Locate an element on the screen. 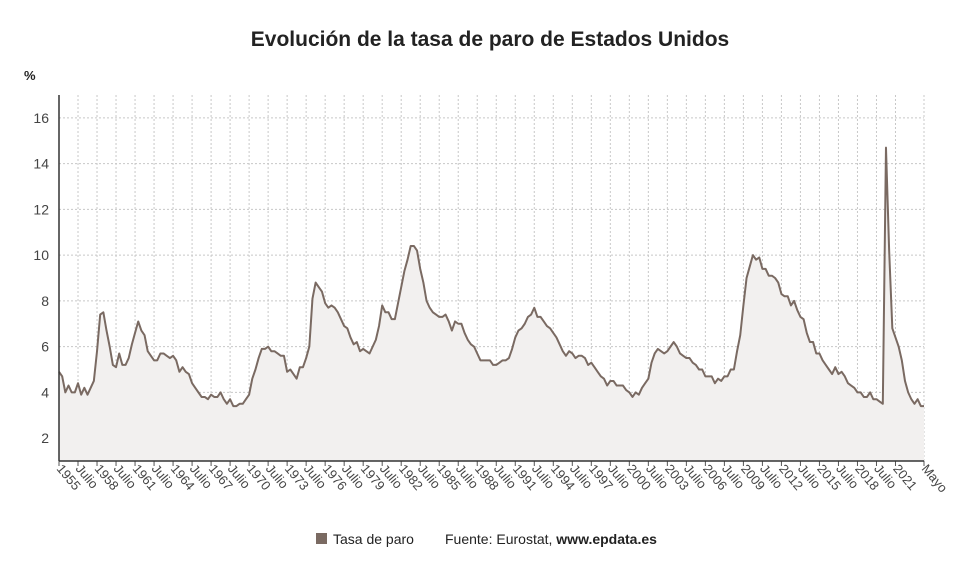 The height and width of the screenshot is (580, 980). y-unit: % is located at coordinates (30, 75).